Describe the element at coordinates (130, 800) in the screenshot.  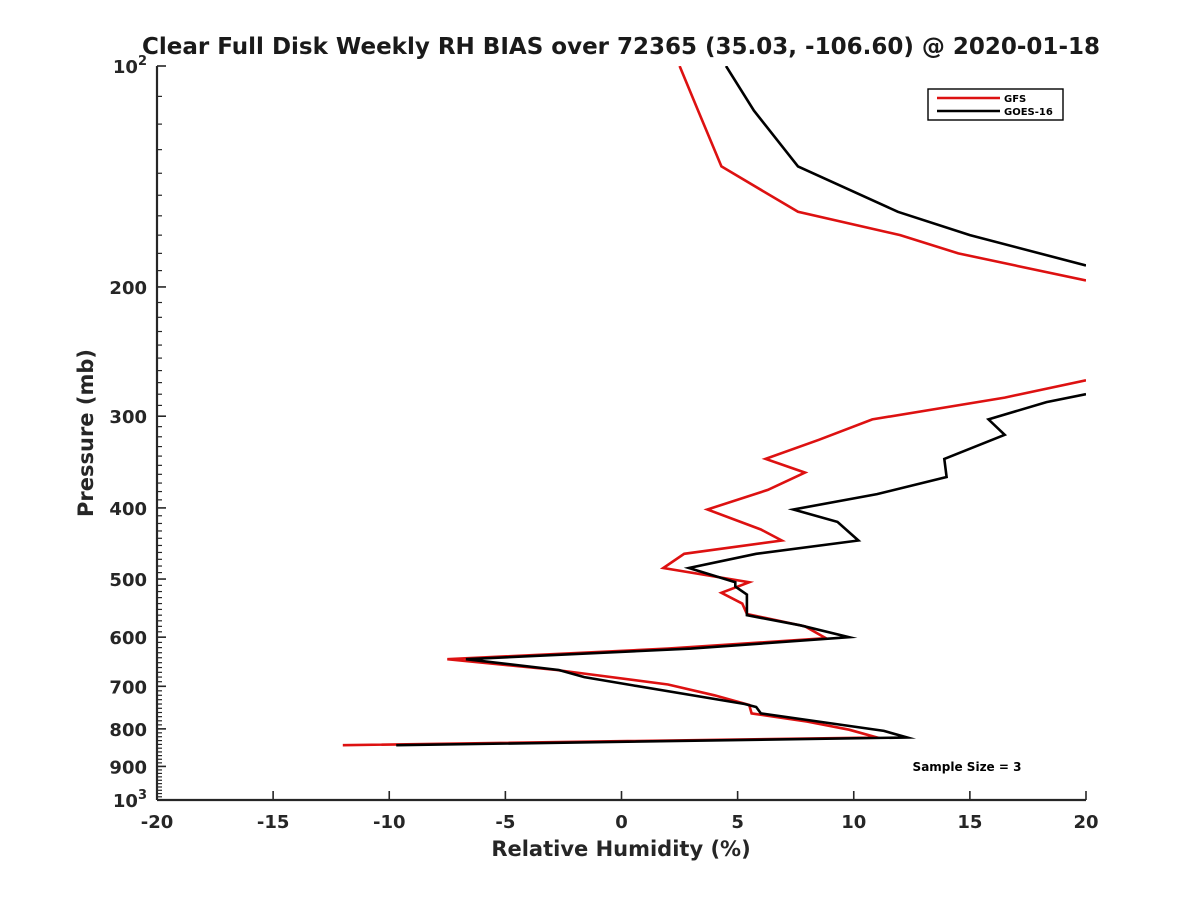
I see `y-tick-label: 10³` at that location.